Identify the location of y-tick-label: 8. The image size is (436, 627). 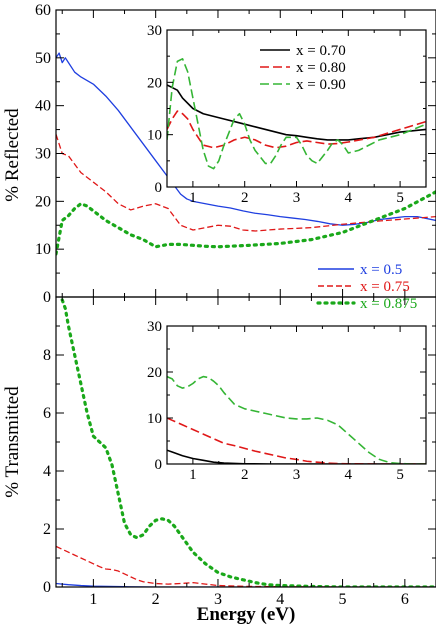
(47, 355).